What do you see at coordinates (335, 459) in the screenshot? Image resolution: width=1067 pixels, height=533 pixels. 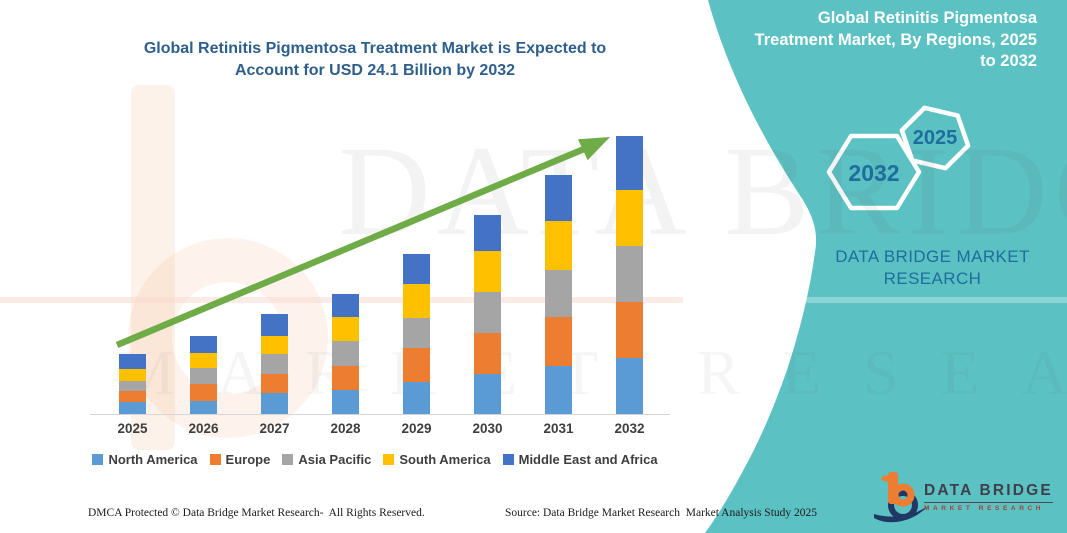 I see `legend-label: Asia Pacific` at bounding box center [335, 459].